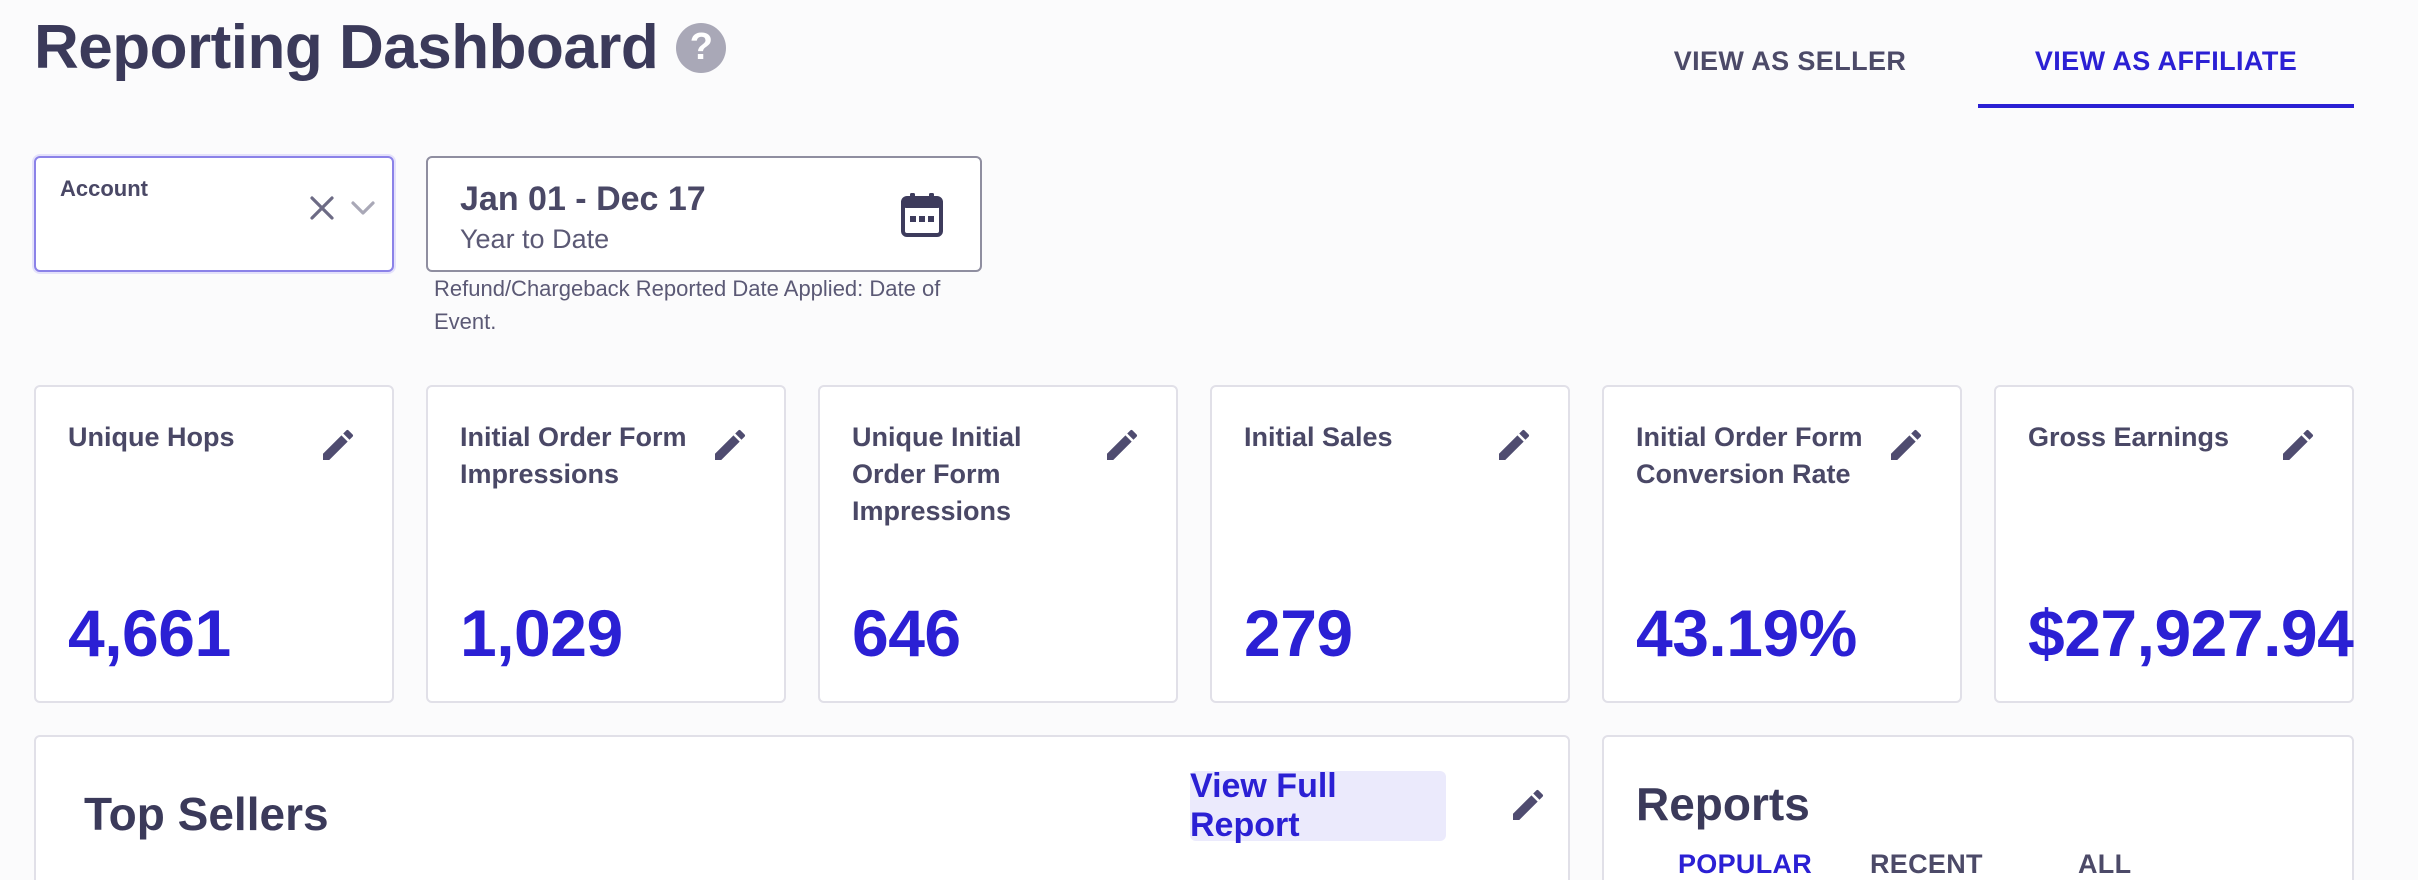  What do you see at coordinates (1790, 61) in the screenshot?
I see `tab-view-as-seller: VIEW AS SELLER` at bounding box center [1790, 61].